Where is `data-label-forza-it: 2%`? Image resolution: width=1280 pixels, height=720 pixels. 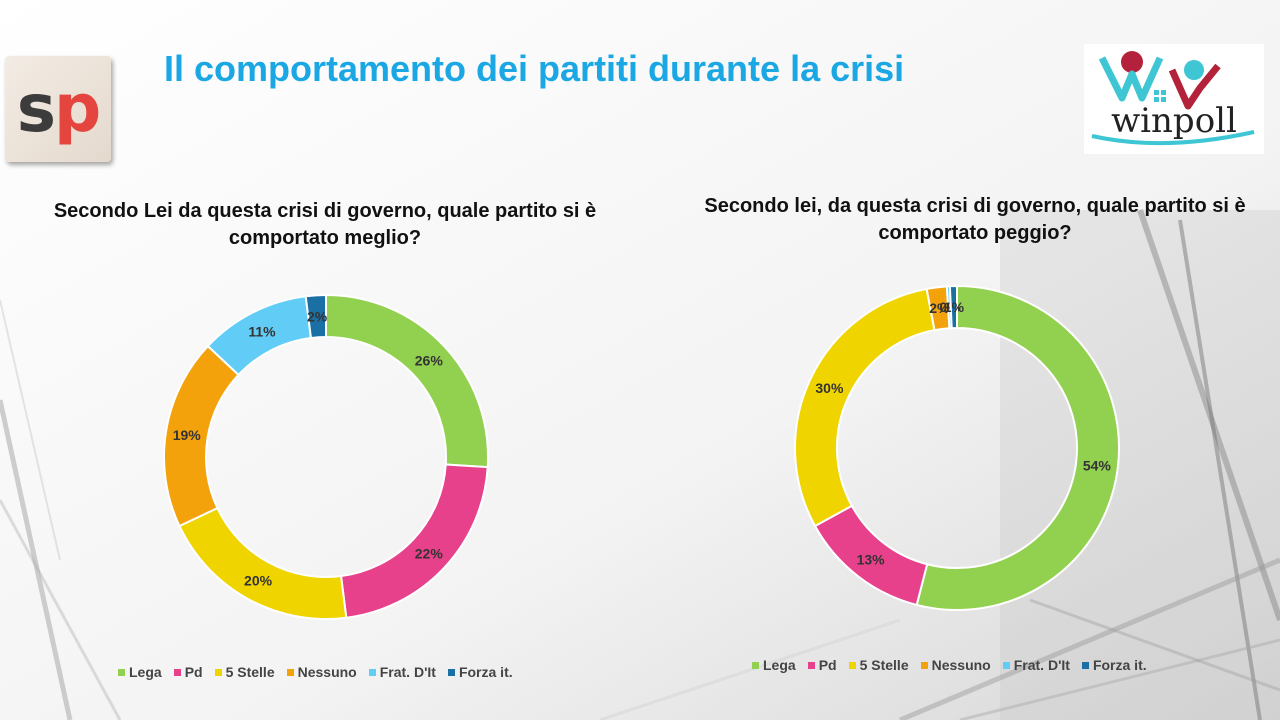
data-label-forza-it: 2% is located at coordinates (317, 316).